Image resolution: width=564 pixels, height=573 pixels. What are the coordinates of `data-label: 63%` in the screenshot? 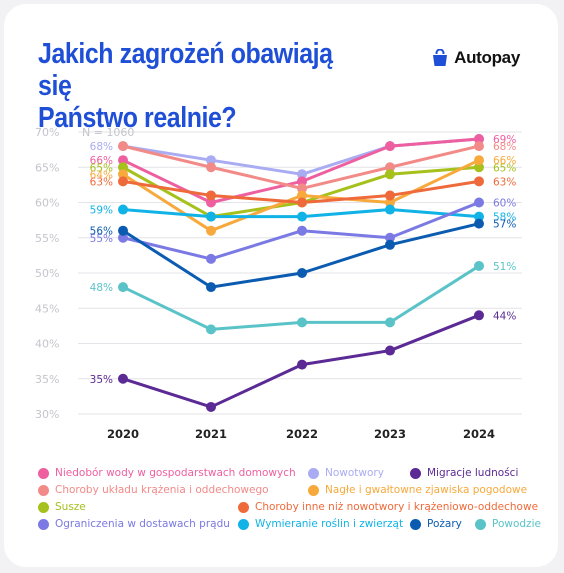 It's located at (504, 182).